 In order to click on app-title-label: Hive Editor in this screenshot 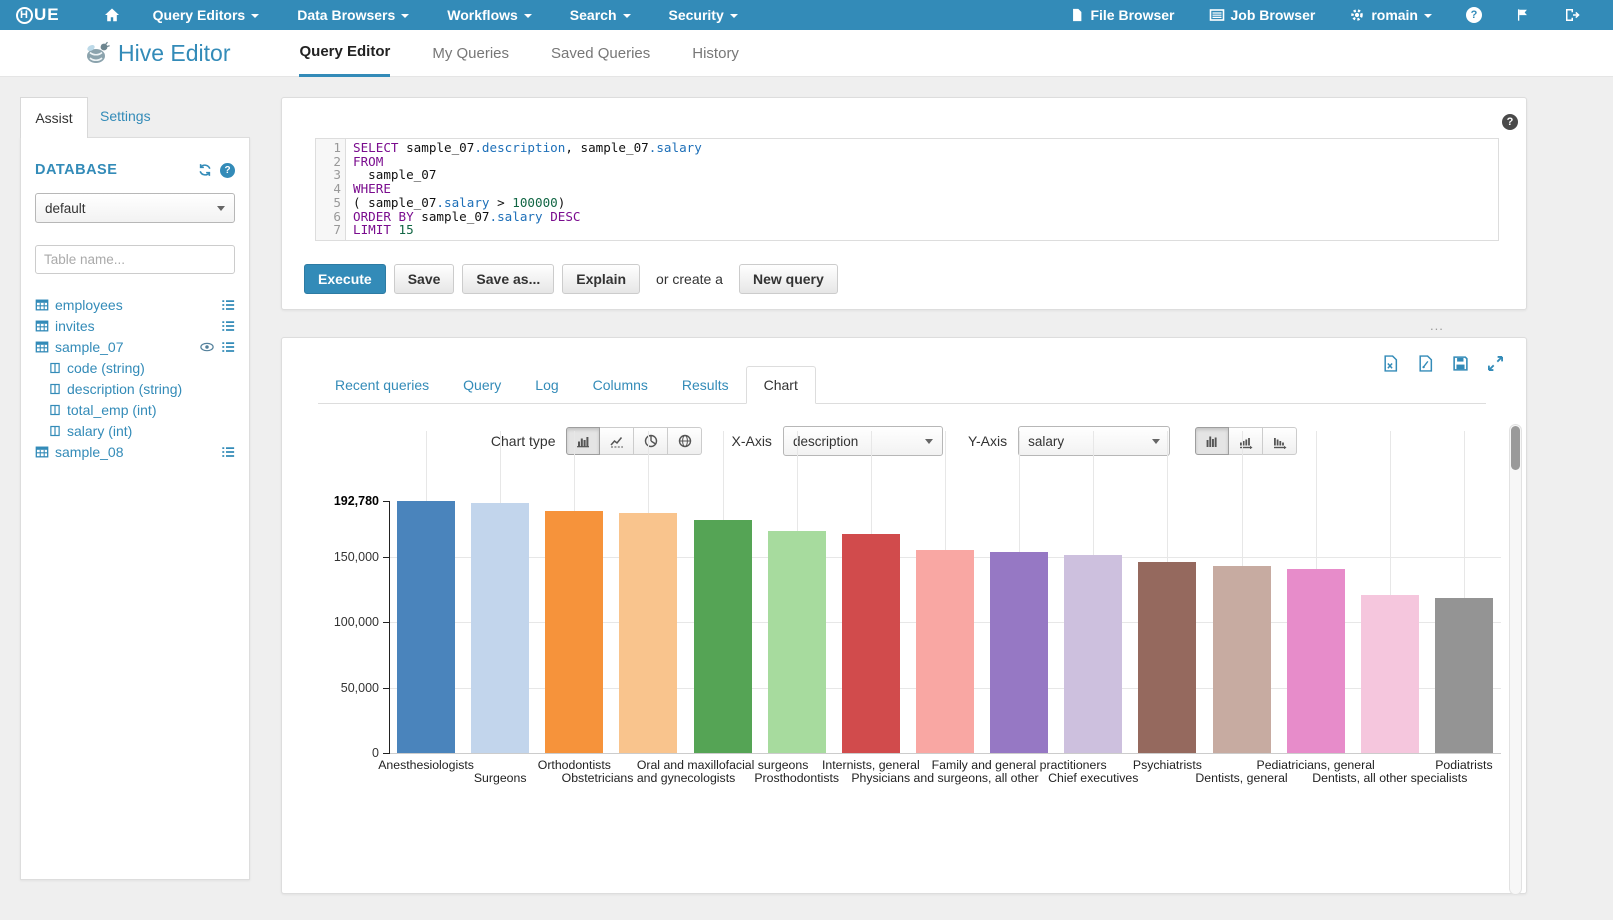, I will do `click(174, 52)`.